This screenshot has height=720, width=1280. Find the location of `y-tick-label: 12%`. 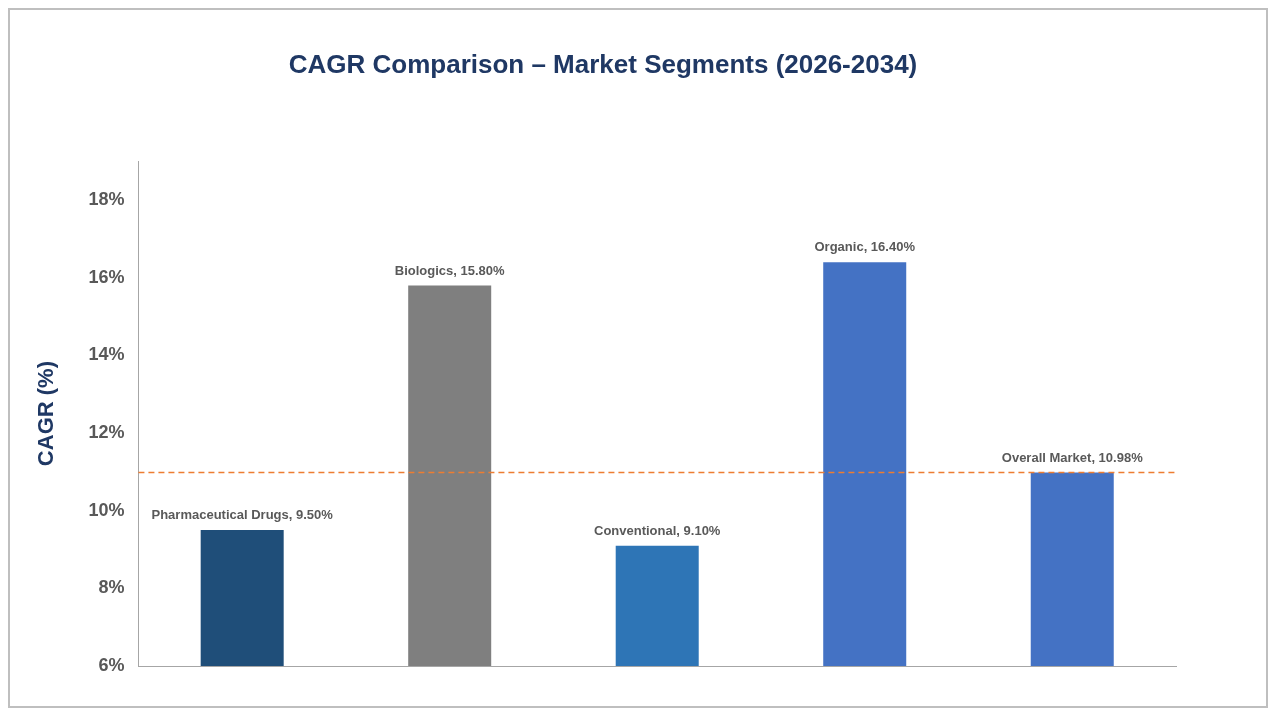

y-tick-label: 12% is located at coordinates (106, 431).